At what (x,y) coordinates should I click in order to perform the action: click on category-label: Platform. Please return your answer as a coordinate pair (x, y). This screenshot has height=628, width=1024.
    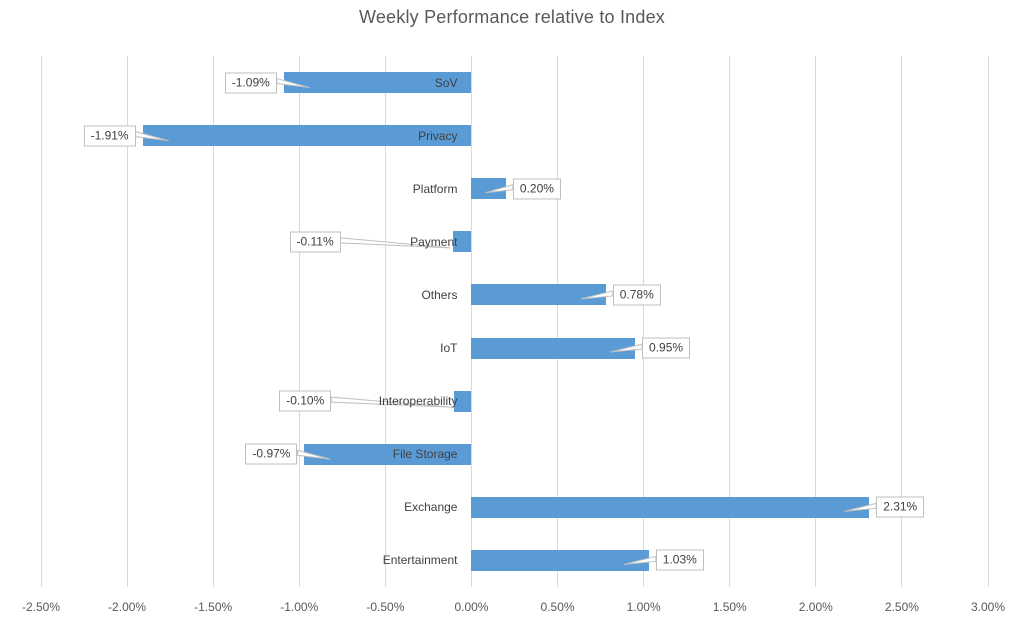
    Looking at the image, I should click on (435, 188).